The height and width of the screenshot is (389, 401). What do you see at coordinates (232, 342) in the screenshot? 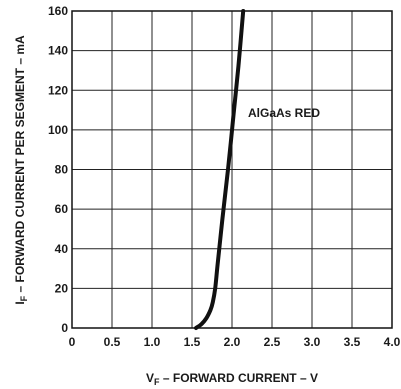
I see `x-tick-label: 2.0` at bounding box center [232, 342].